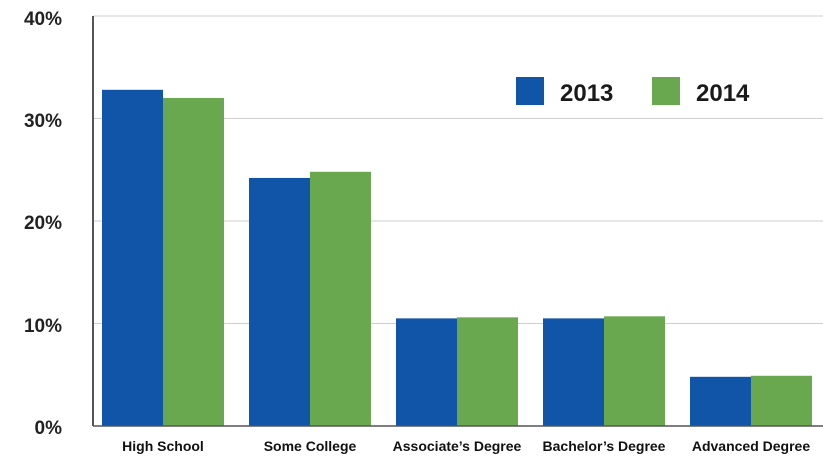  What do you see at coordinates (163, 446) in the screenshot?
I see `x-tick-label: High School` at bounding box center [163, 446].